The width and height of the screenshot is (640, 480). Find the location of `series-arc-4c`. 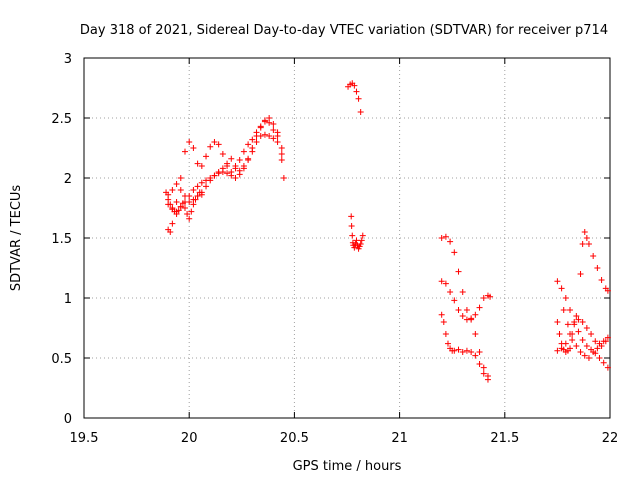

series-arc-4c is located at coordinates (582, 335).